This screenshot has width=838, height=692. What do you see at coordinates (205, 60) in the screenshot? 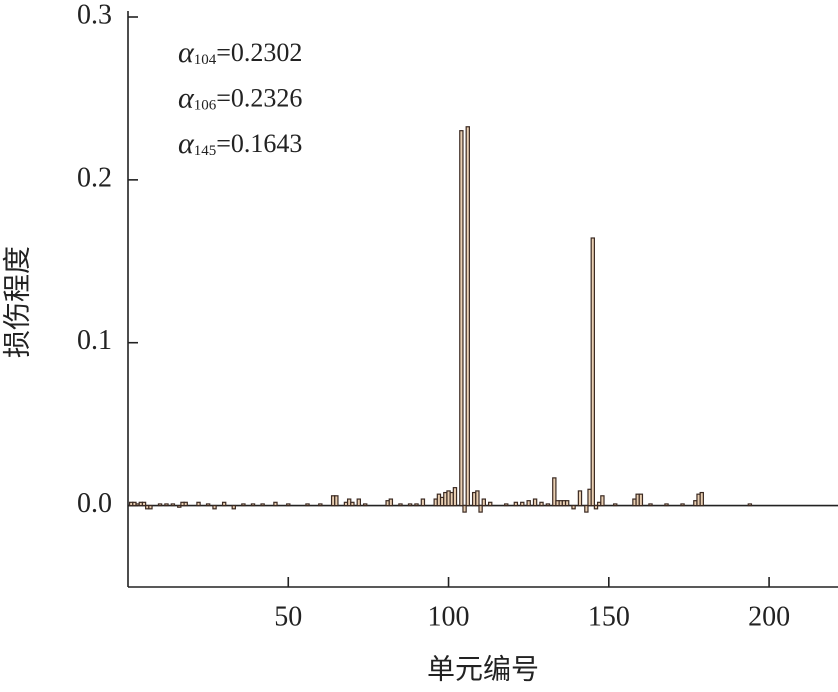
I see `annotation-subscript: 104` at bounding box center [205, 60].